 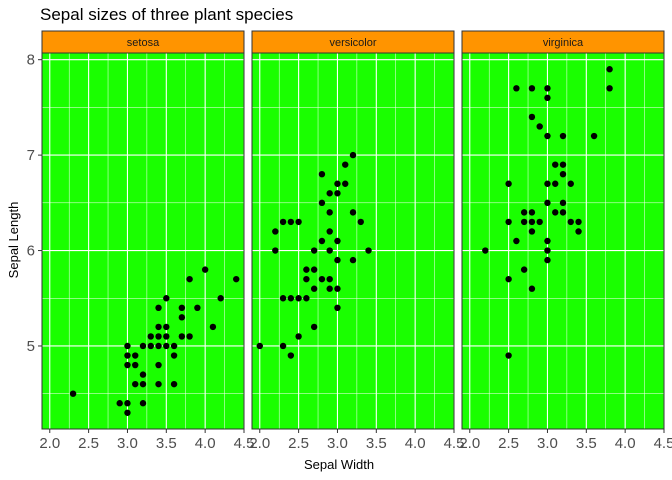 I want to click on x-tick-label: 3.5, so click(x=166, y=443).